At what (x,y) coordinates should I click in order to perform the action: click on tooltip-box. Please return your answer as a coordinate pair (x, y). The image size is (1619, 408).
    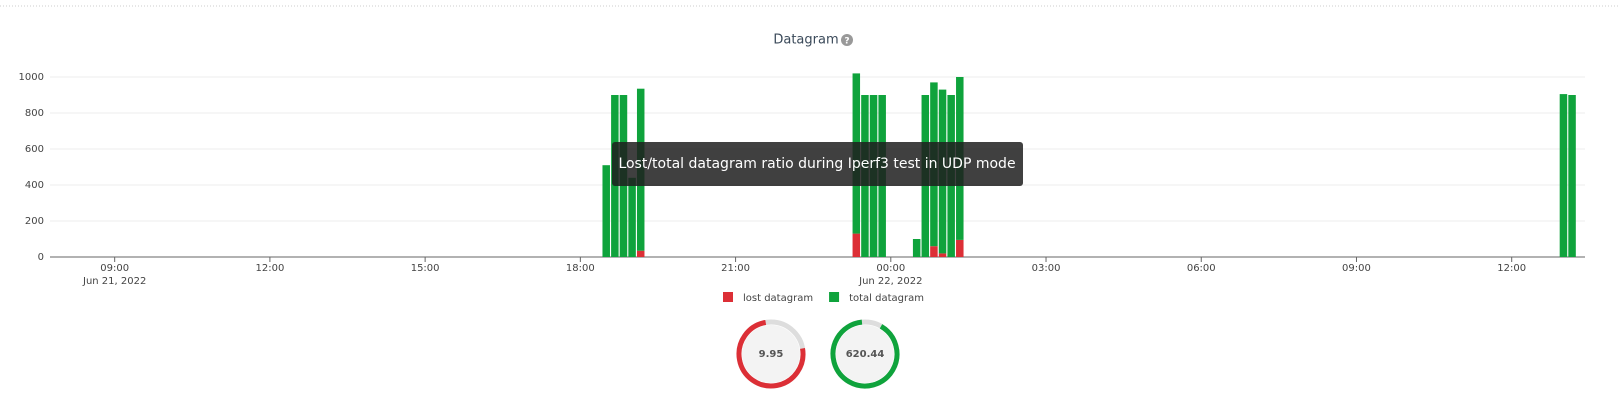
    Looking at the image, I should click on (817, 164).